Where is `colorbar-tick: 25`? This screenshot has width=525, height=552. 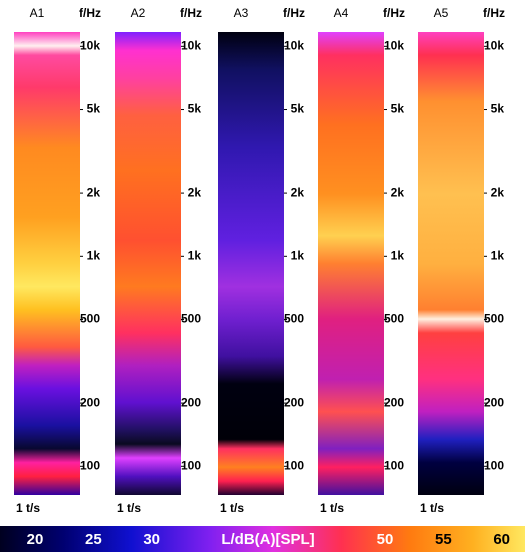 colorbar-tick: 25 is located at coordinates (93, 539).